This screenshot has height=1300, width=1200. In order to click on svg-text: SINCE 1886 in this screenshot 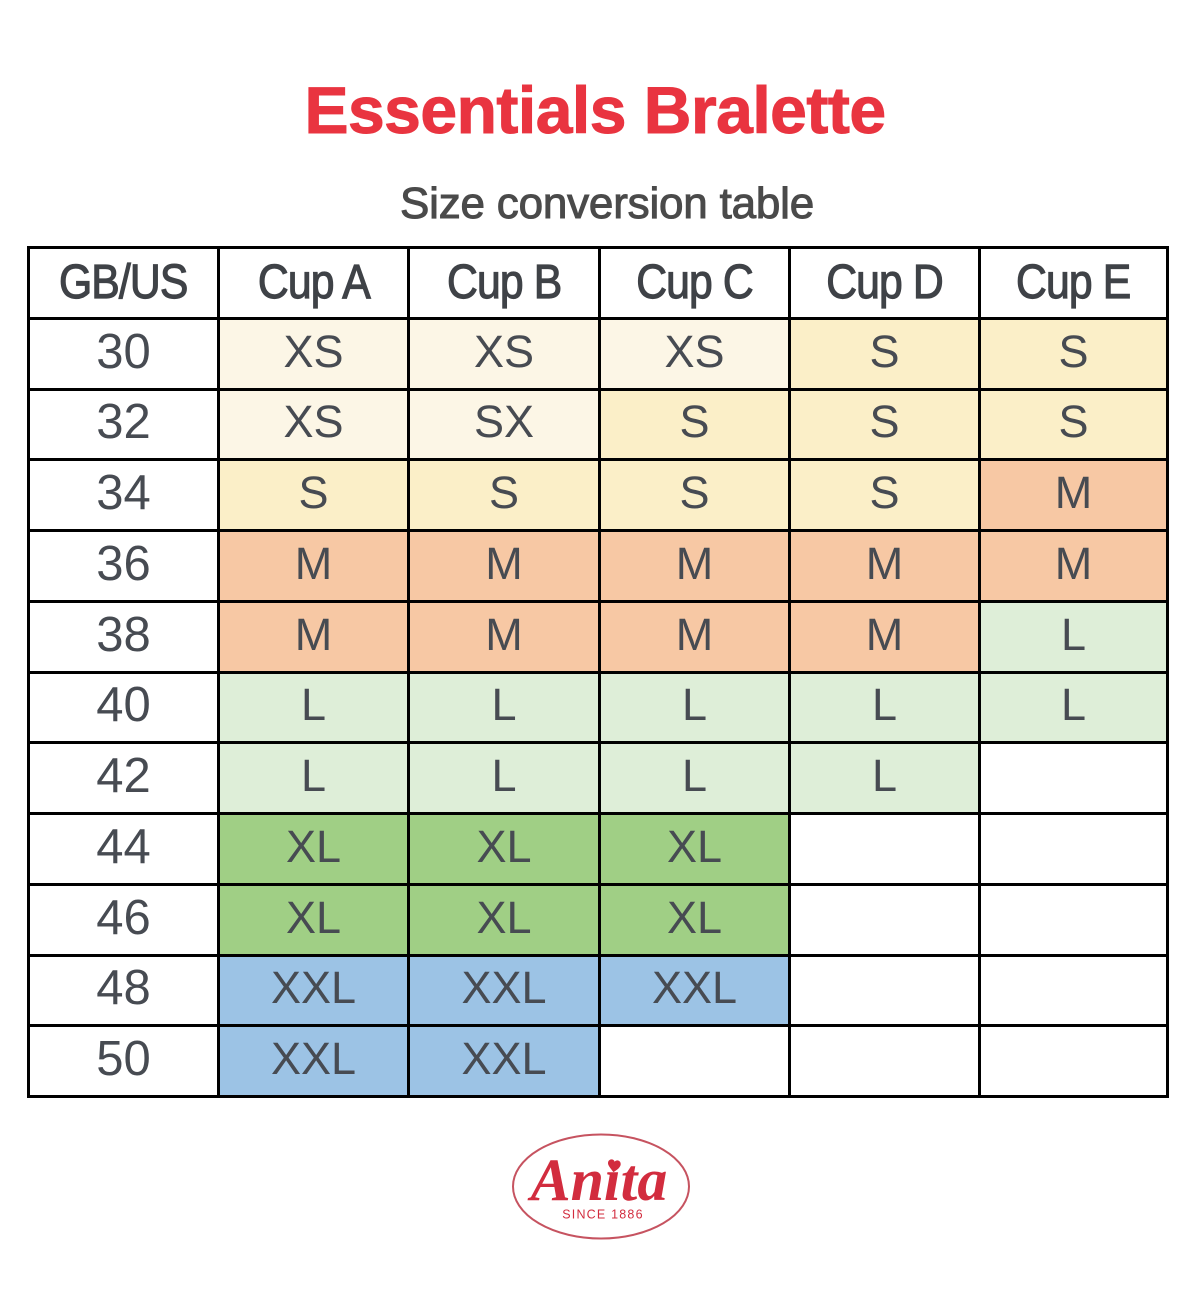, I will do `click(602, 1215)`.